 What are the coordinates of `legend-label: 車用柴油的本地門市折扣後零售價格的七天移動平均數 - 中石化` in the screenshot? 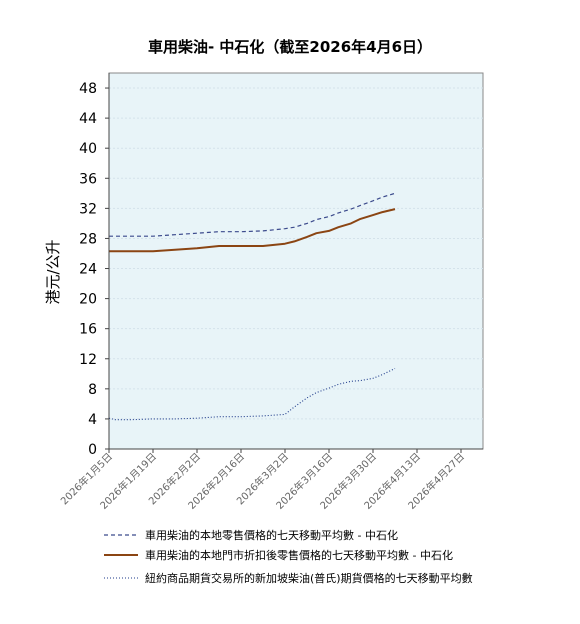 It's located at (299, 555).